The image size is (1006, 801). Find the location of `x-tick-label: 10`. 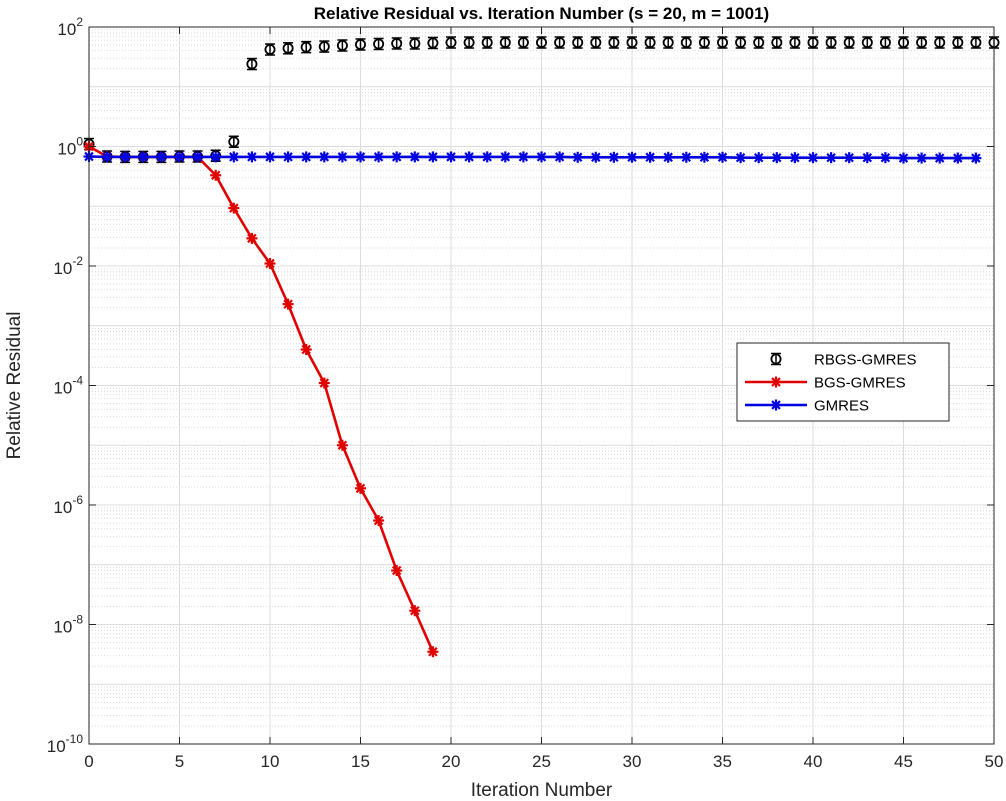

x-tick-label: 10 is located at coordinates (270, 761).